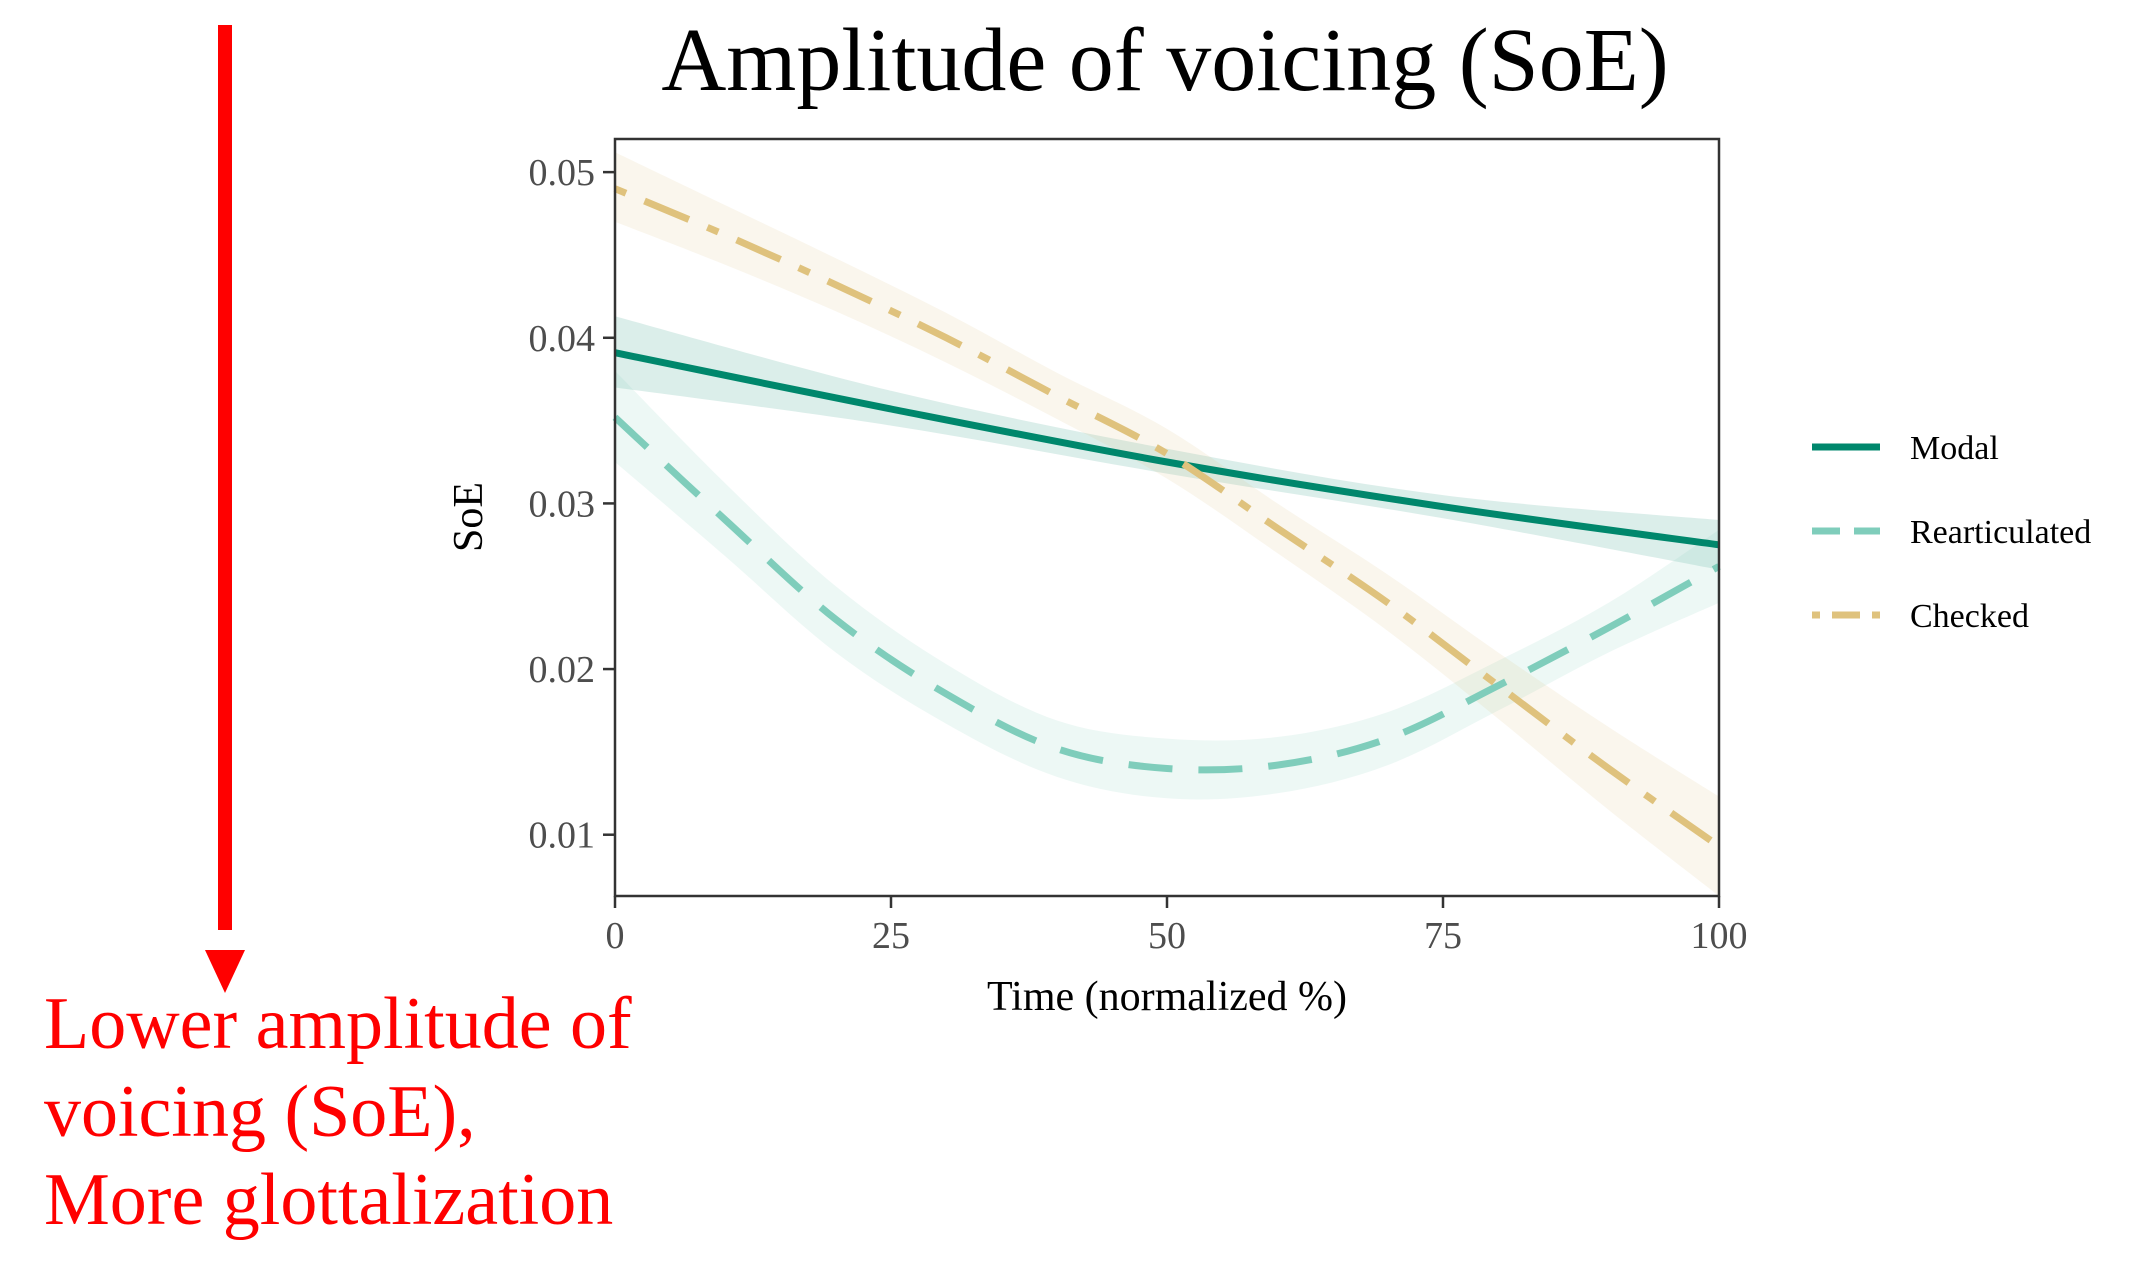  Describe the element at coordinates (2000, 532) in the screenshot. I see `legend-label: Rearticulated` at that location.